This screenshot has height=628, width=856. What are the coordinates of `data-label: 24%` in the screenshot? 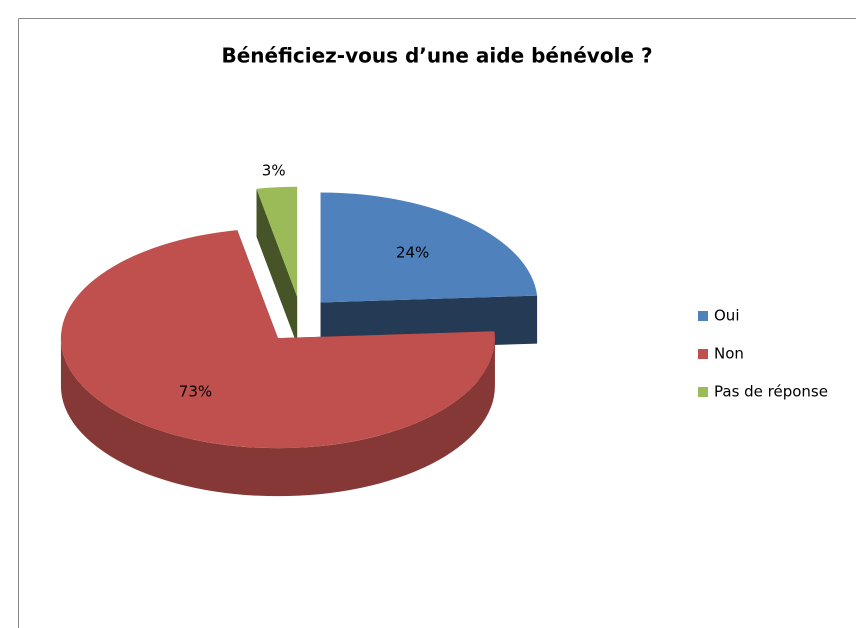 It's located at (412, 252).